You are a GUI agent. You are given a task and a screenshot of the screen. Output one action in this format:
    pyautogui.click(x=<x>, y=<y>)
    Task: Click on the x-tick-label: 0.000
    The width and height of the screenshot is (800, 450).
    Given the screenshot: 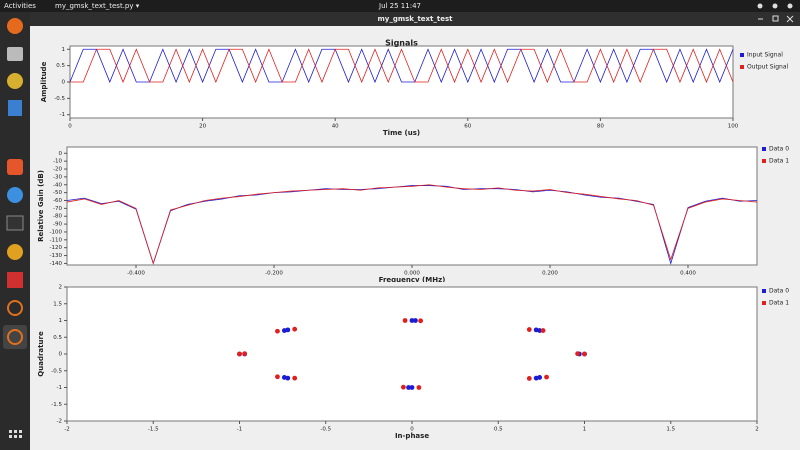 What is the action you would take?
    pyautogui.click(x=412, y=274)
    